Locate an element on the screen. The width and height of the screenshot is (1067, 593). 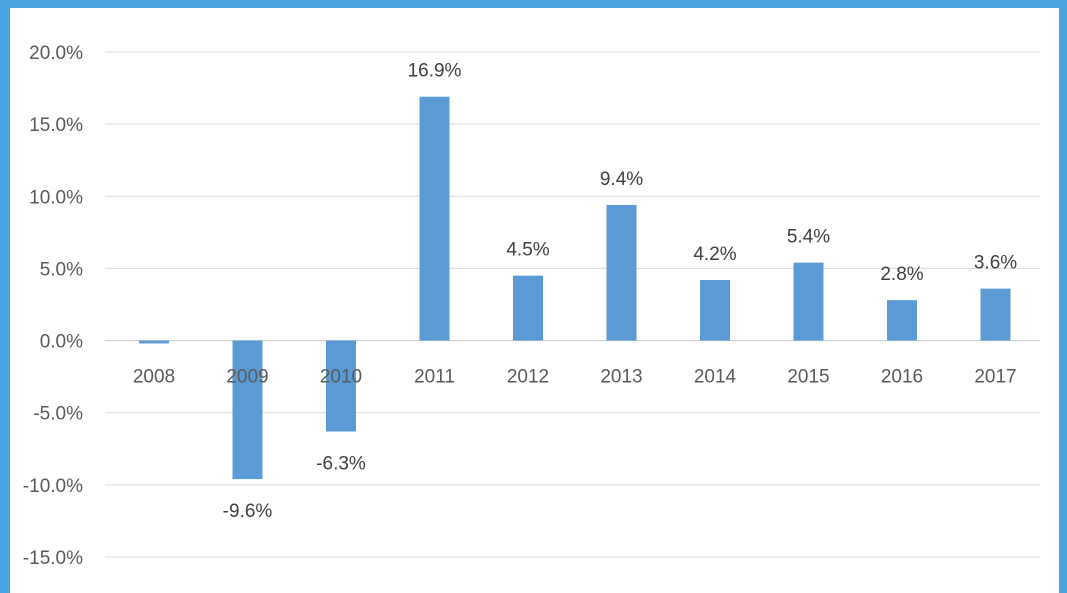
data-label: 4.5% is located at coordinates (527, 250).